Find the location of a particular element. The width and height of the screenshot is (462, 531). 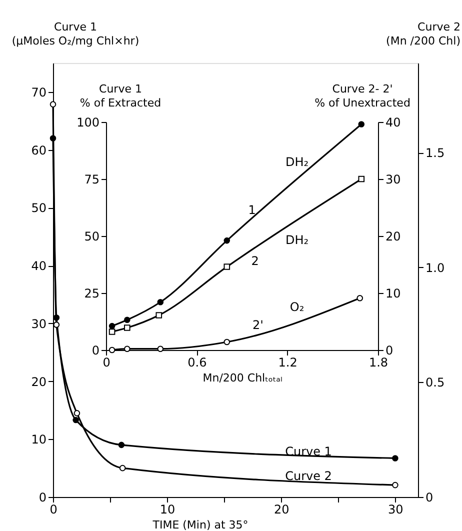

y2-tick-label: 40 is located at coordinates (393, 123).